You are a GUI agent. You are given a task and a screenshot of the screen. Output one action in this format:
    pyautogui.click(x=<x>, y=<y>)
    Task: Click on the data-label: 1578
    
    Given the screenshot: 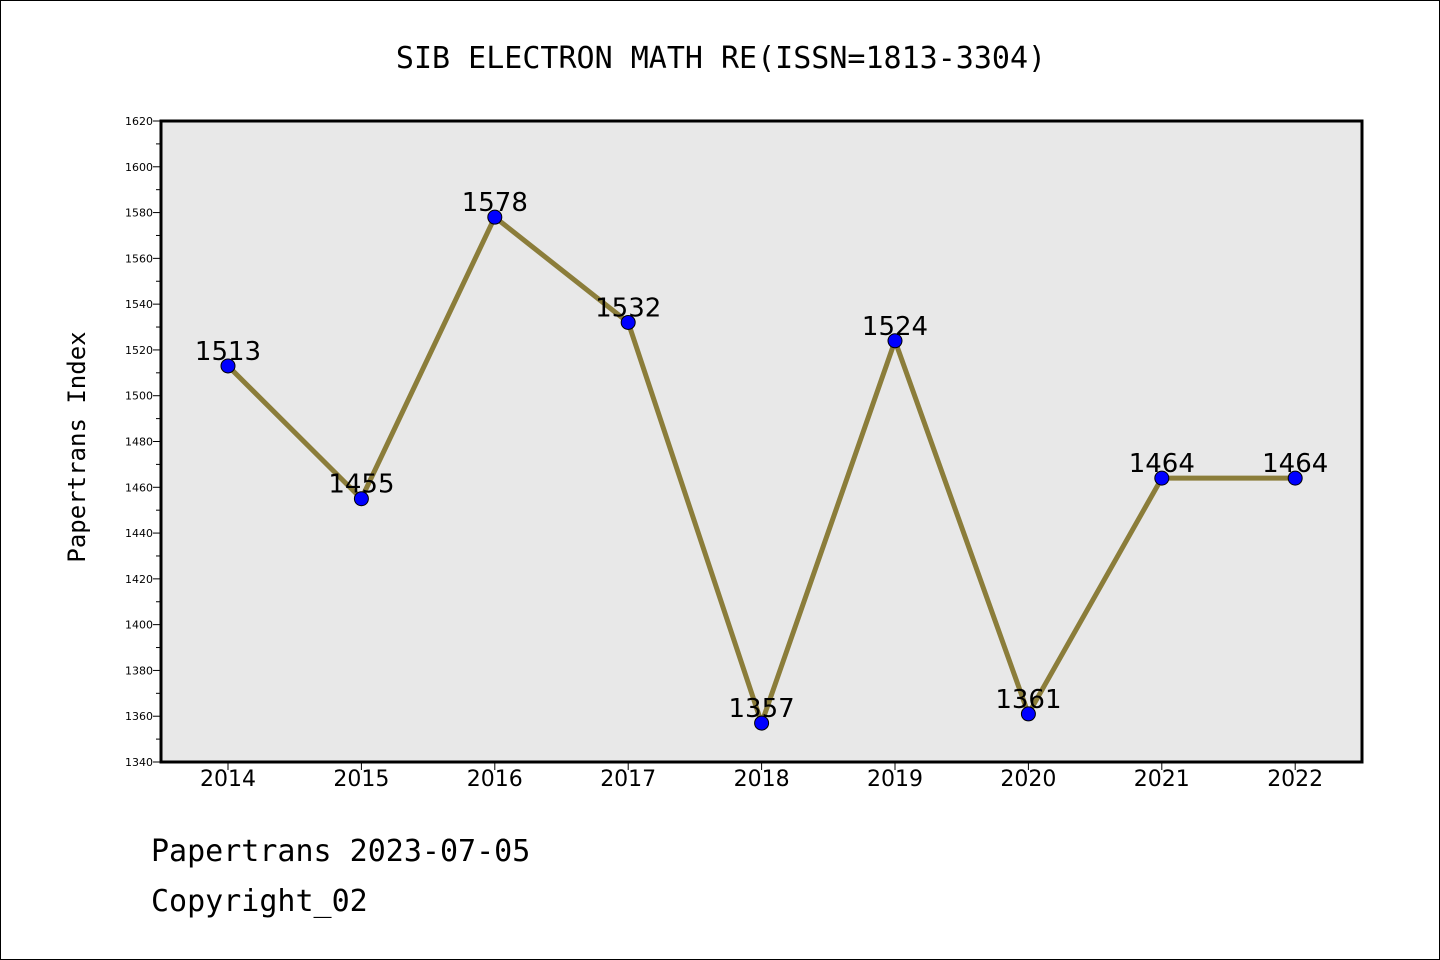 What is the action you would take?
    pyautogui.click(x=495, y=203)
    